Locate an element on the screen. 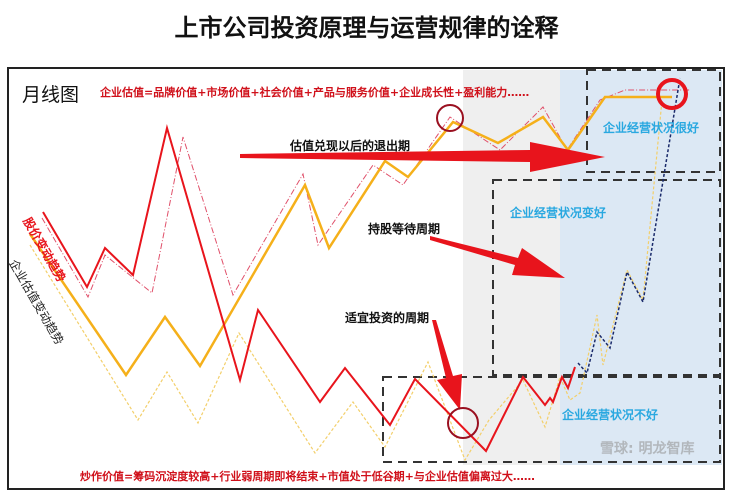  exit-arrow is located at coordinates (422, 157).